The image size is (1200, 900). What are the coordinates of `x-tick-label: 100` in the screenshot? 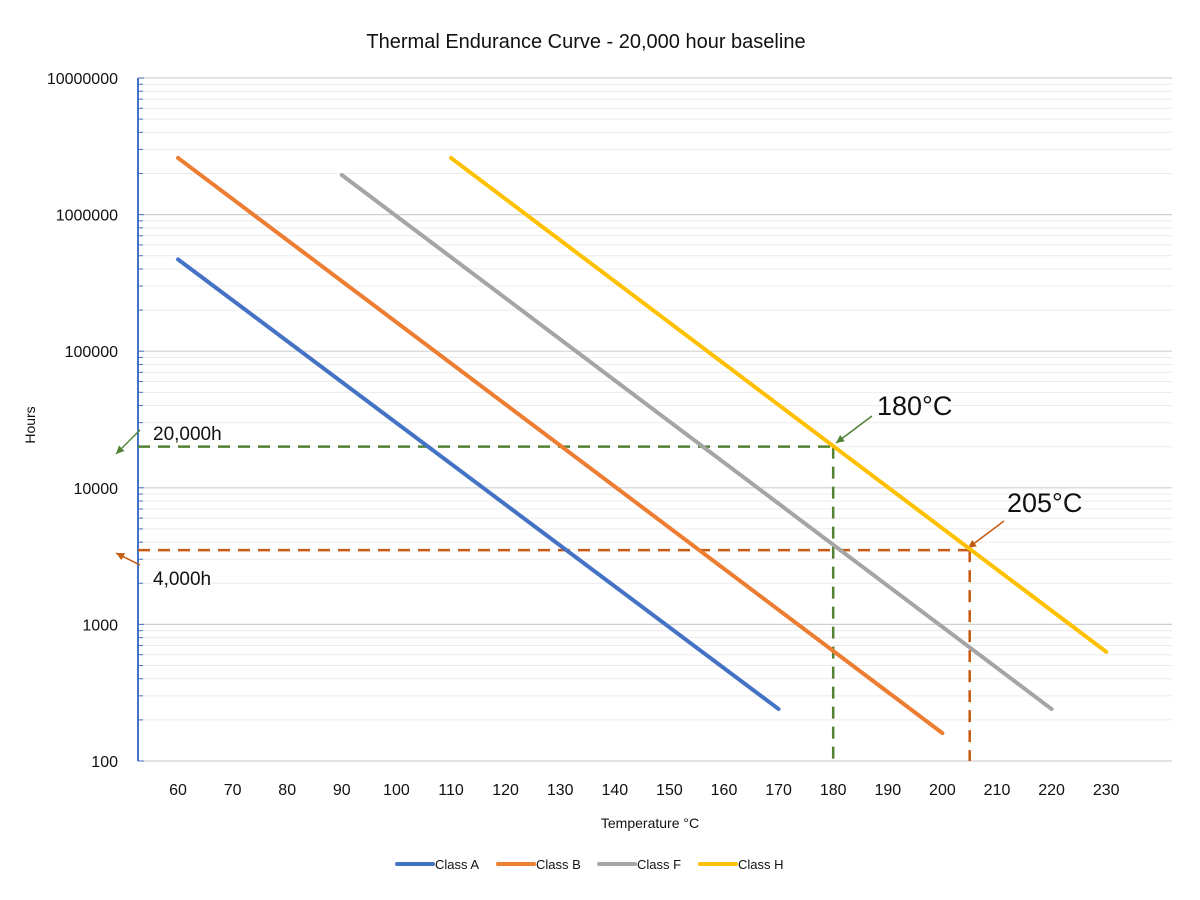 It's located at (396, 790).